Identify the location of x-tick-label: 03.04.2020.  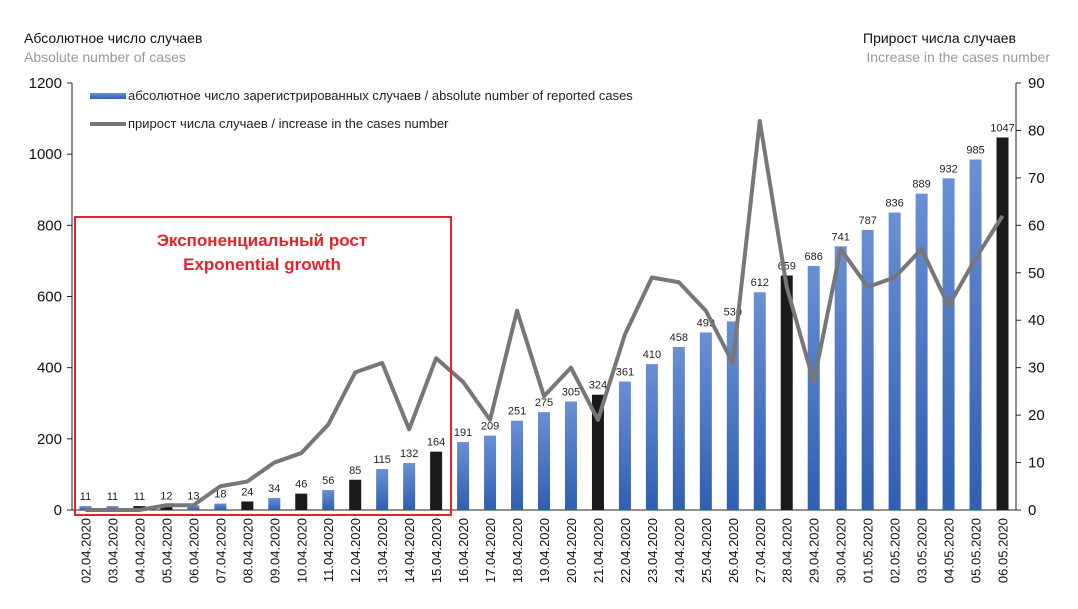
(112, 550).